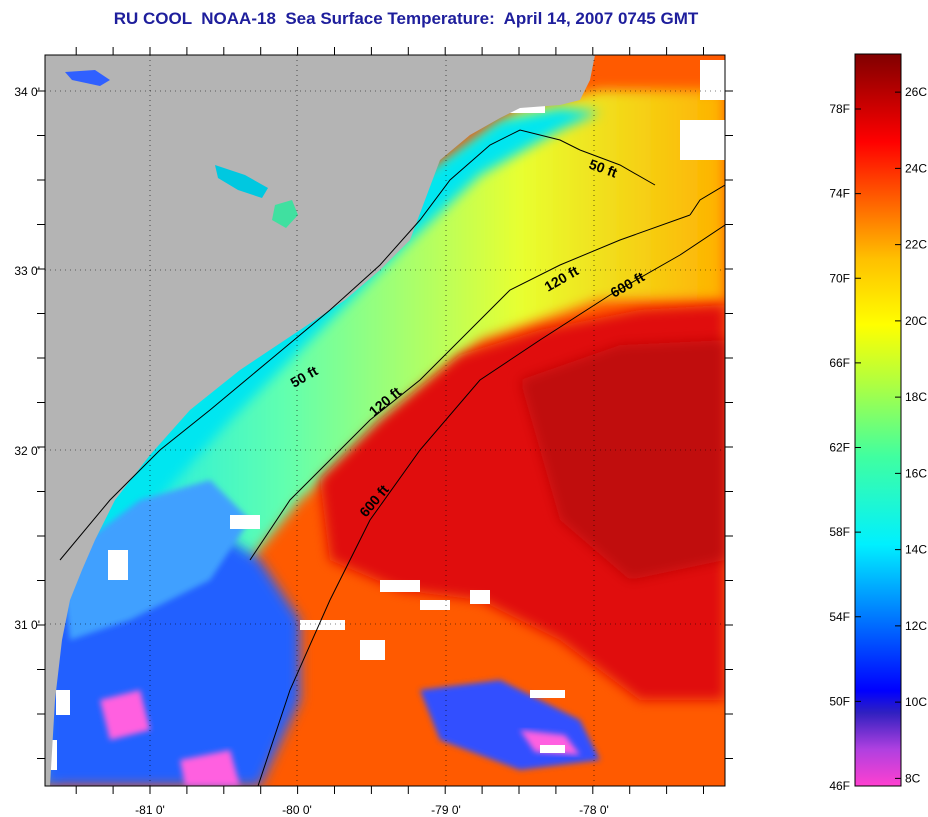  What do you see at coordinates (878, 439) in the screenshot?
I see `colorbar-ticks` at bounding box center [878, 439].